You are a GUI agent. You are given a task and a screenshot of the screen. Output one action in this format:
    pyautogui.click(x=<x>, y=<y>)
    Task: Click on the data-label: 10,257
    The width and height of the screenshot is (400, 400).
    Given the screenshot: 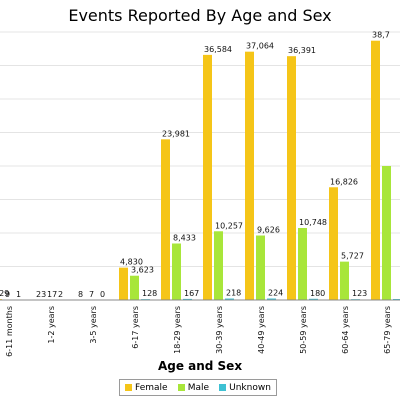 What is the action you would take?
    pyautogui.click(x=229, y=225)
    